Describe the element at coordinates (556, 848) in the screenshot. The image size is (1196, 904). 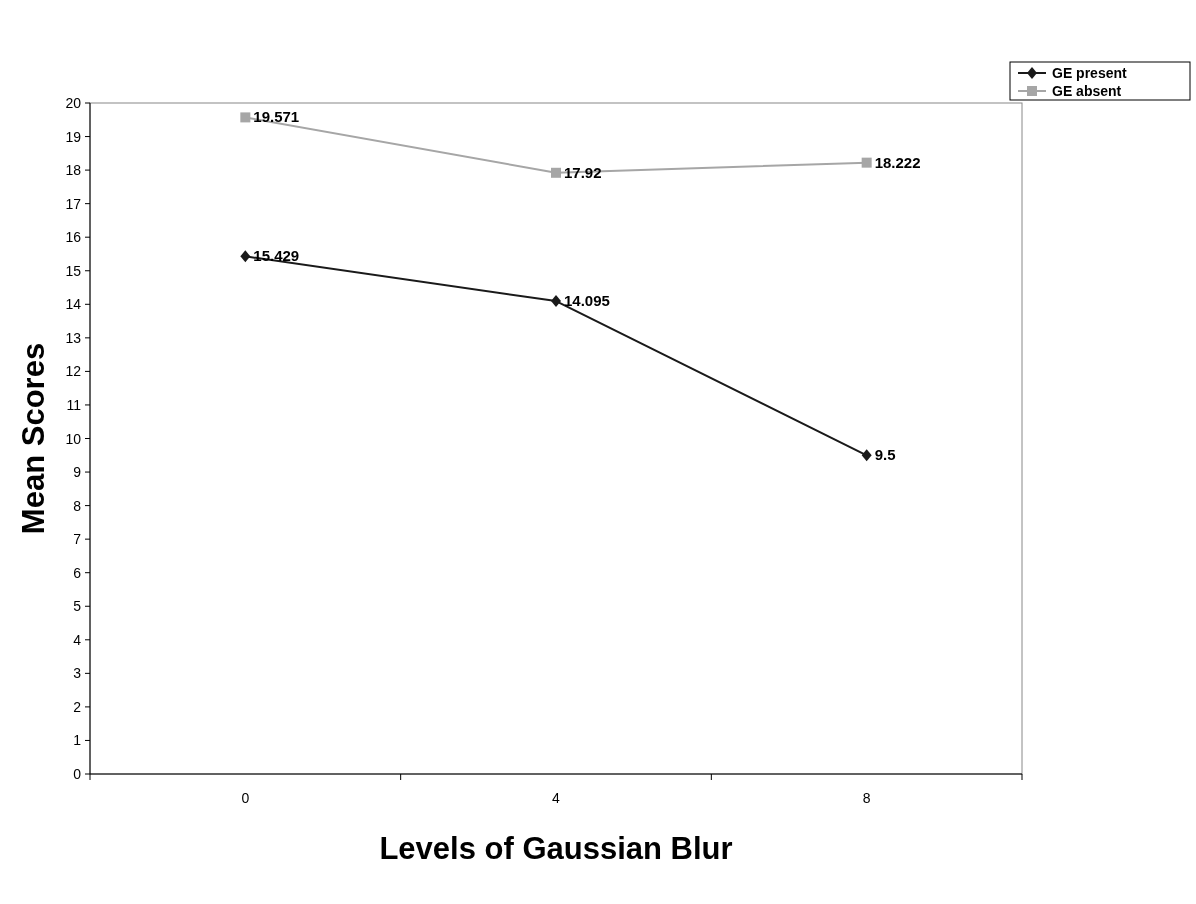
I see `x-axis-title: Levels of Gaussian Blur` at that location.